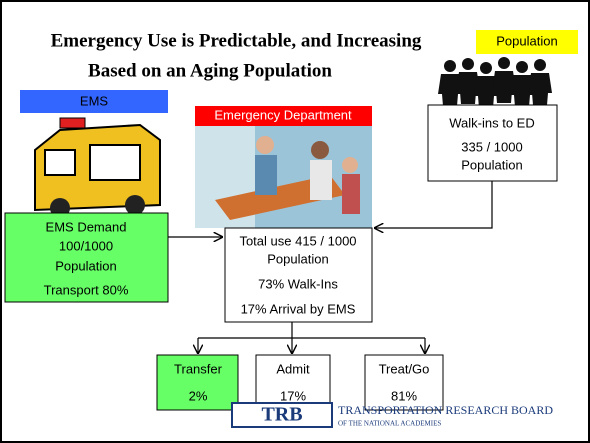 The height and width of the screenshot is (443, 590). What do you see at coordinates (445, 410) in the screenshot?
I see `logo-name: TRANSPORTATION RESEARCH BOARD` at bounding box center [445, 410].